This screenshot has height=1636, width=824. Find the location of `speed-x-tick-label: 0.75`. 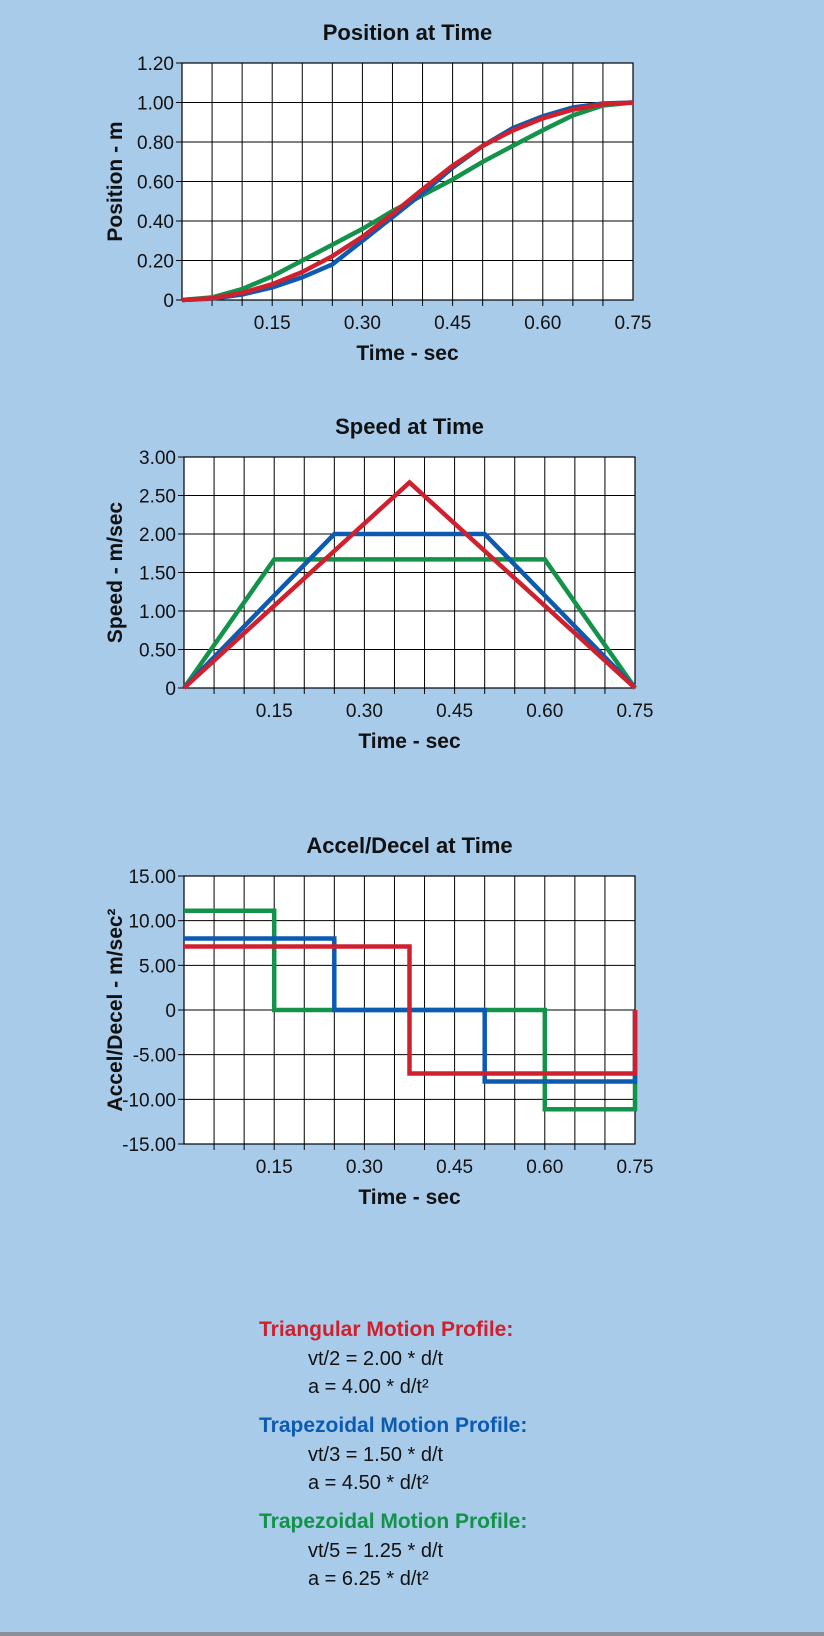

speed-x-tick-label: 0.75 is located at coordinates (635, 711).